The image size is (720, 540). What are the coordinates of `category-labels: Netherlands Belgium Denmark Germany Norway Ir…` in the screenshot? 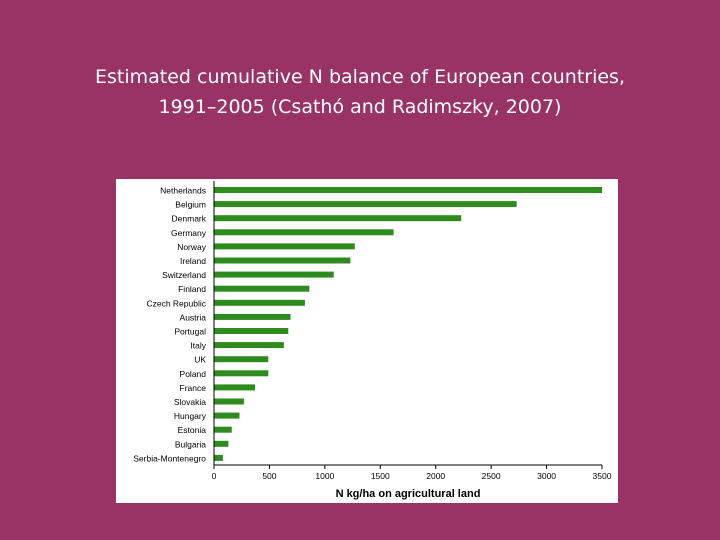 It's located at (170, 325).